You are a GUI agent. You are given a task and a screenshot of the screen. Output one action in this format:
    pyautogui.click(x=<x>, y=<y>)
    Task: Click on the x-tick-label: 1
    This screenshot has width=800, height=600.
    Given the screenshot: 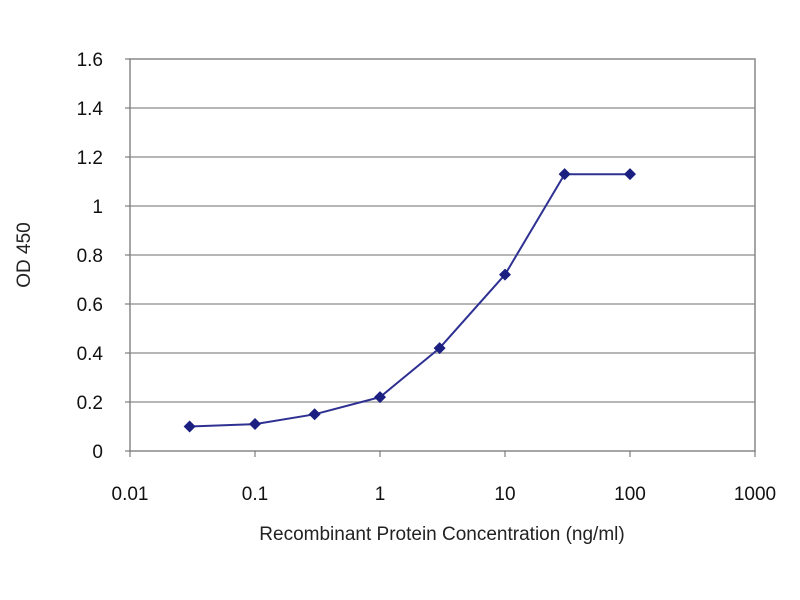 What is the action you would take?
    pyautogui.click(x=380, y=494)
    